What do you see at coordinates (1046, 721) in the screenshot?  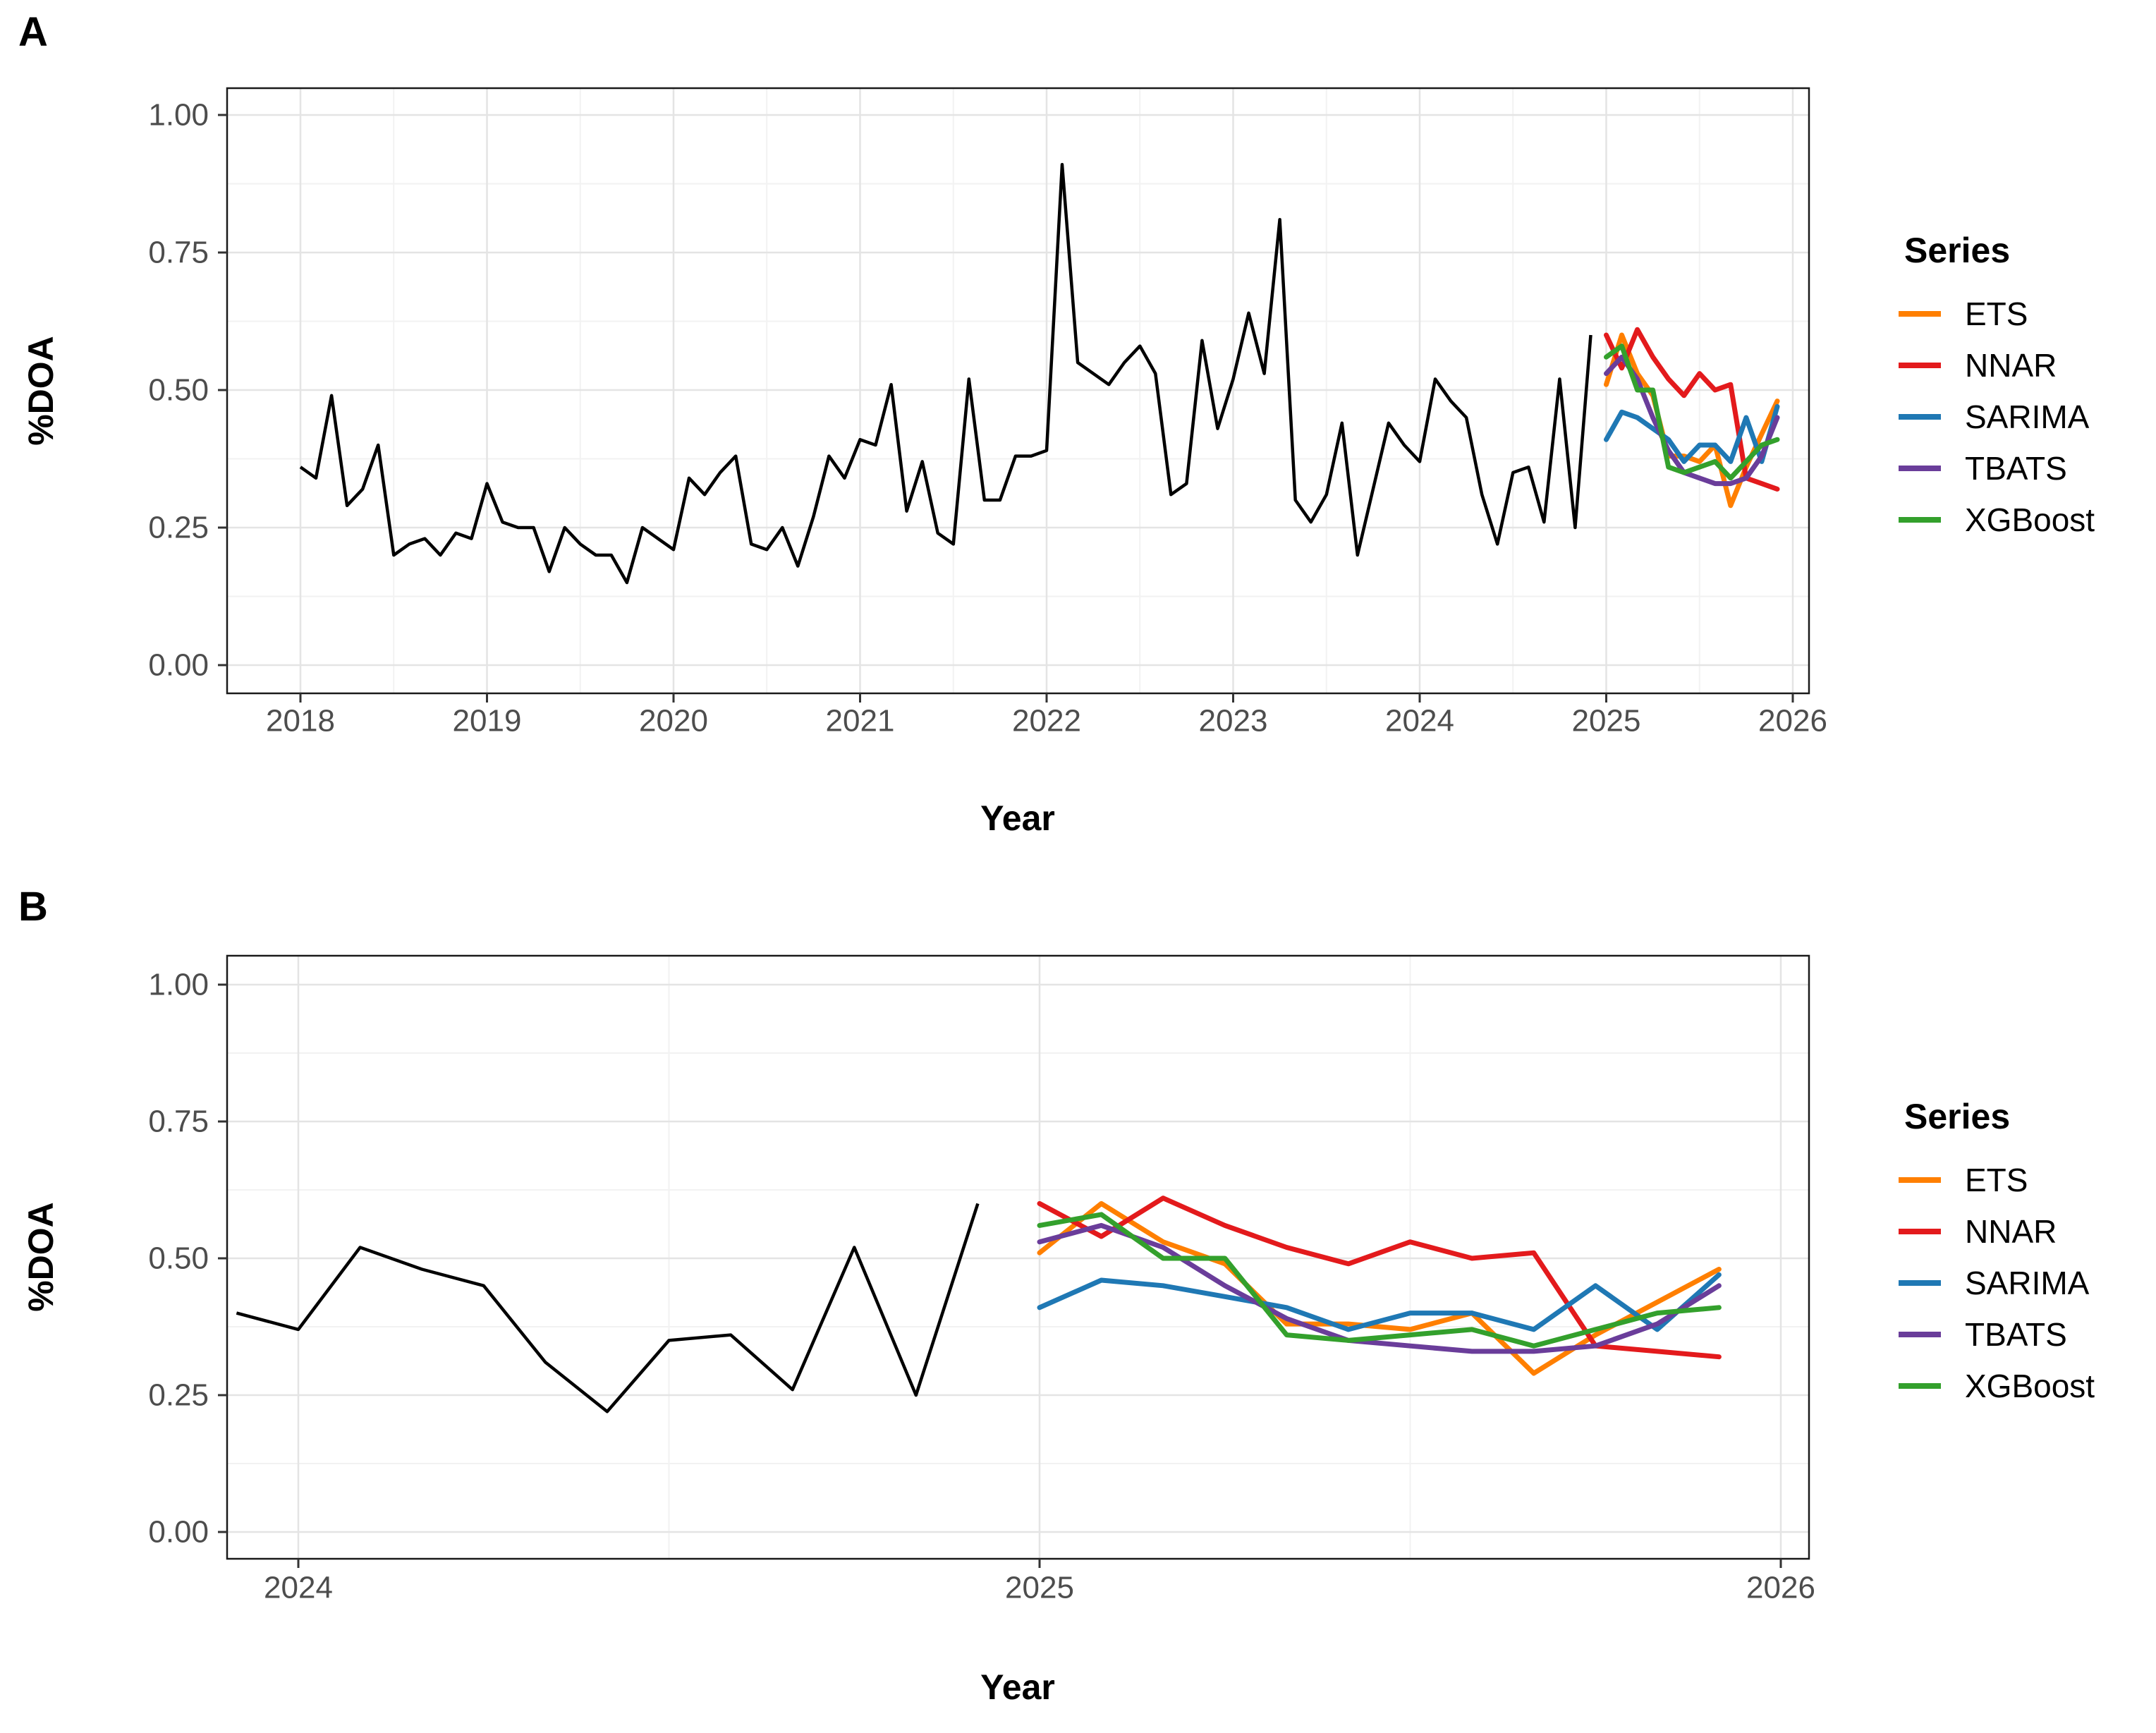 I see `tick-label-x: 2022` at bounding box center [1046, 721].